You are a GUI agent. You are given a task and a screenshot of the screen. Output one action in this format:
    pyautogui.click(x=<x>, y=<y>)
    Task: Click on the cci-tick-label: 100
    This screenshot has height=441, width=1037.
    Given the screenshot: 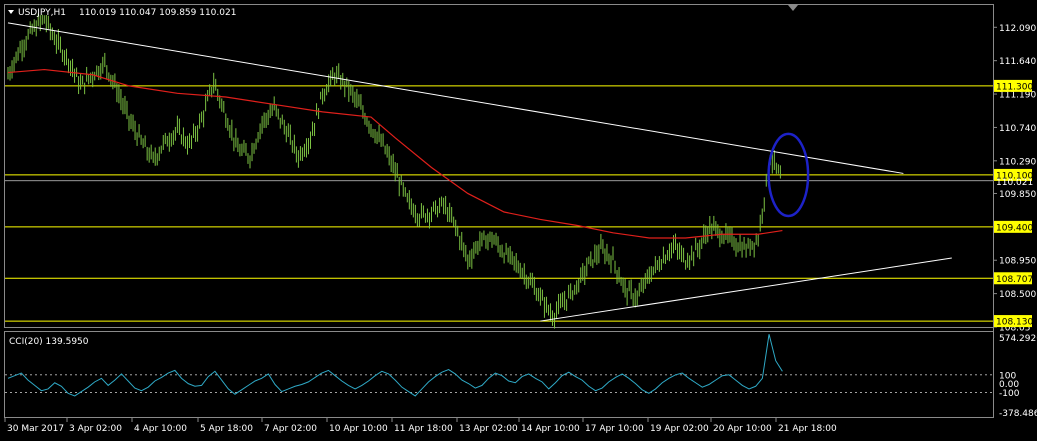 What is the action you would take?
    pyautogui.click(x=1007, y=376)
    